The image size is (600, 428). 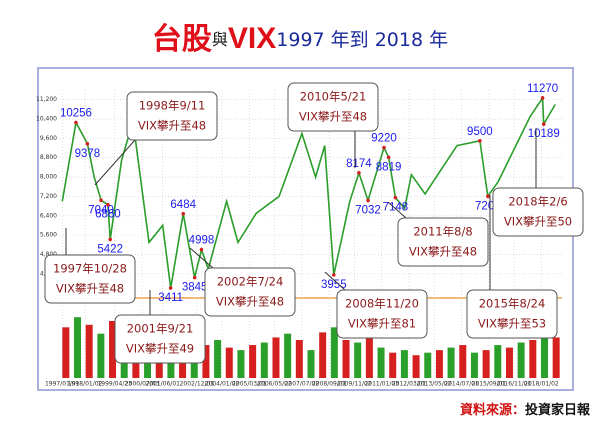 I want to click on y-tick-label: 8,800, so click(x=48, y=157).